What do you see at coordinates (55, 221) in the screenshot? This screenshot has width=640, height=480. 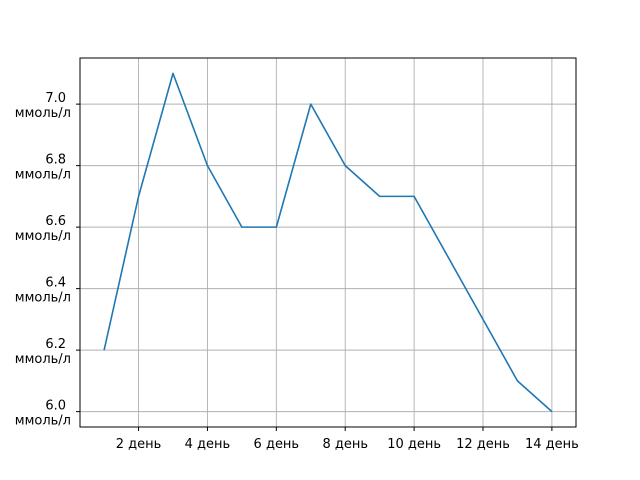 I see `y-tick-value: 6.6` at bounding box center [55, 221].